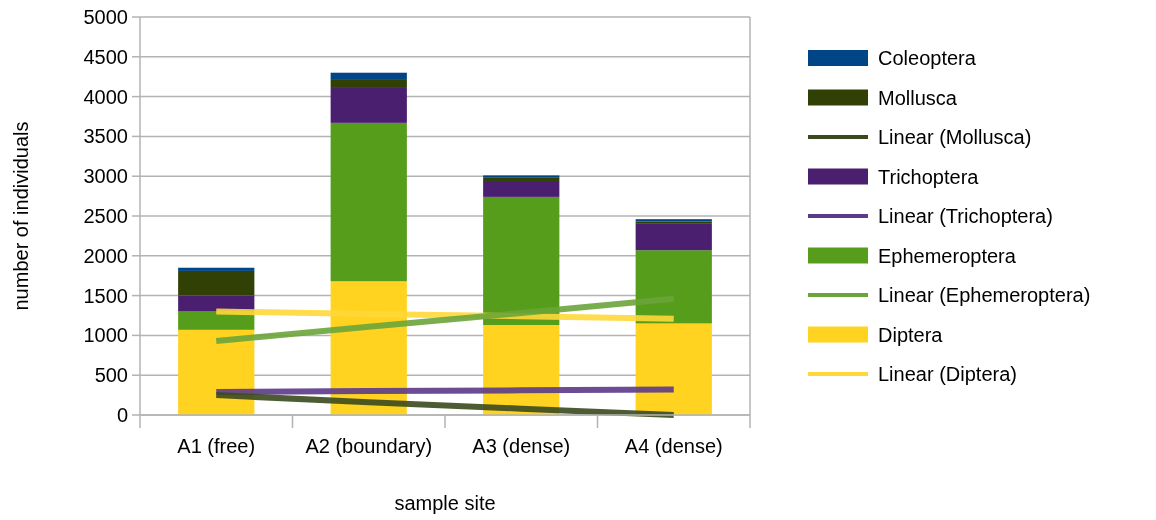  What do you see at coordinates (445, 503) in the screenshot?
I see `x-axis-title: sample site` at bounding box center [445, 503].